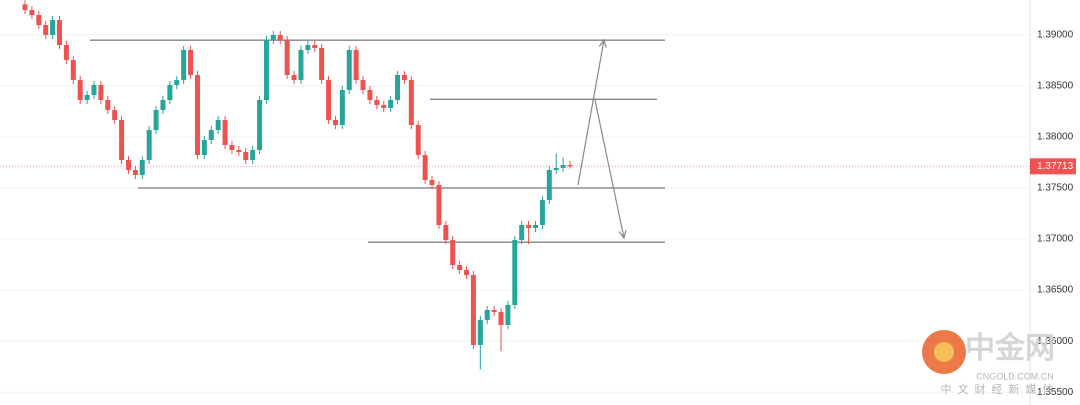  I want to click on y-tick-label: 1.36500, so click(1055, 290).